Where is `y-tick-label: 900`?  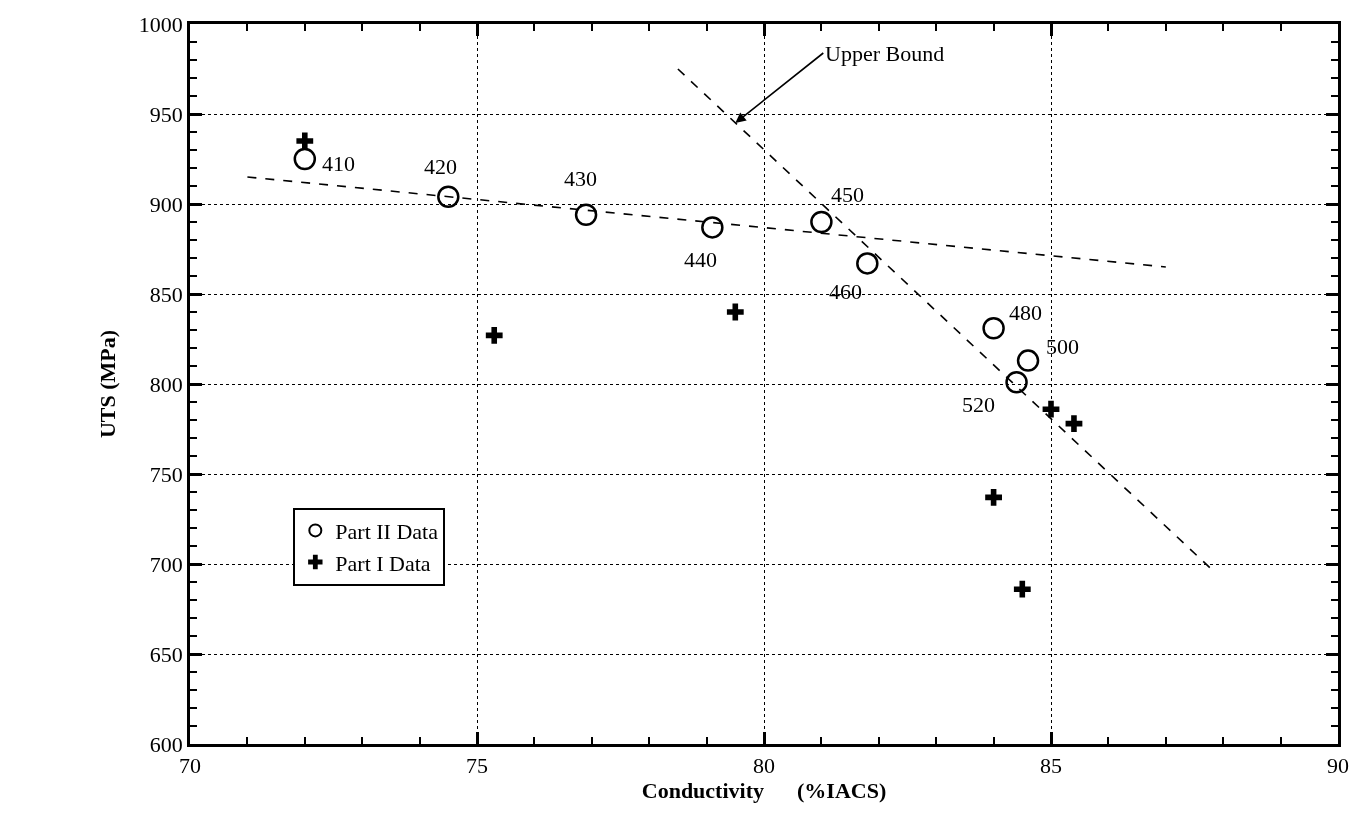 y-tick-label: 900 is located at coordinates (166, 204).